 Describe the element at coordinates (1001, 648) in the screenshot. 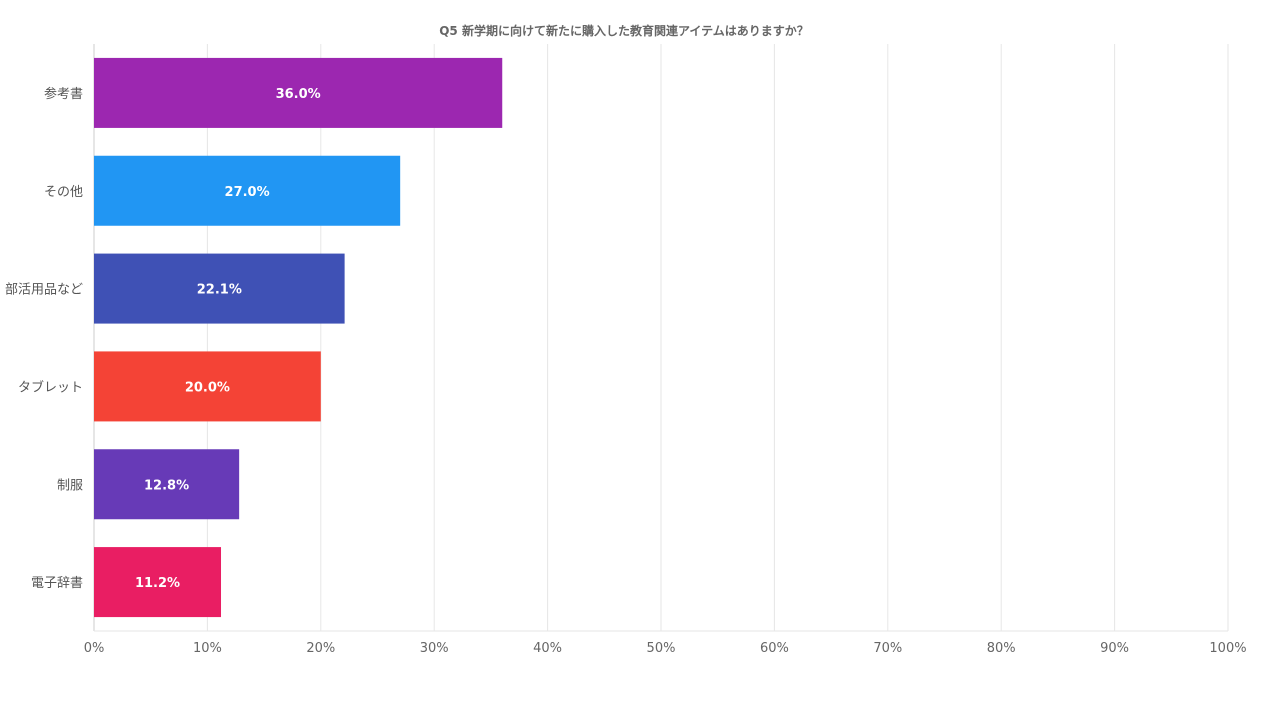

I see `x-tick-label: 80%` at that location.